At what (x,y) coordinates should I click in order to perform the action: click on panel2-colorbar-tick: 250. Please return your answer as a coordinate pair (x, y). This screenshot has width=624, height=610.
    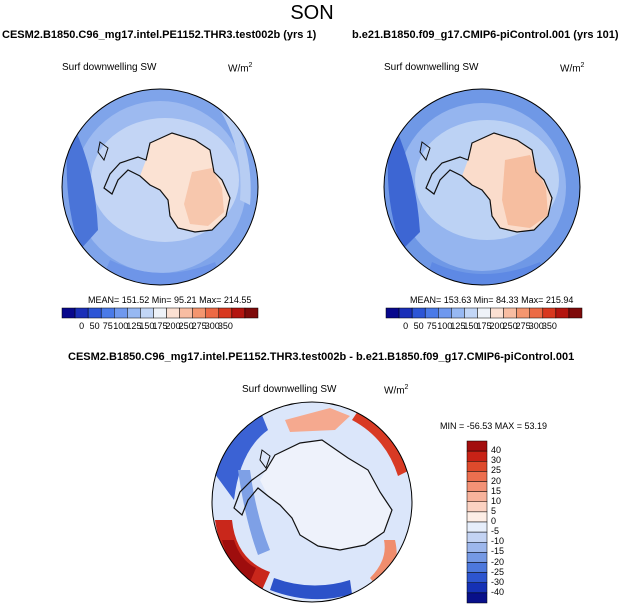
    Looking at the image, I should click on (510, 326).